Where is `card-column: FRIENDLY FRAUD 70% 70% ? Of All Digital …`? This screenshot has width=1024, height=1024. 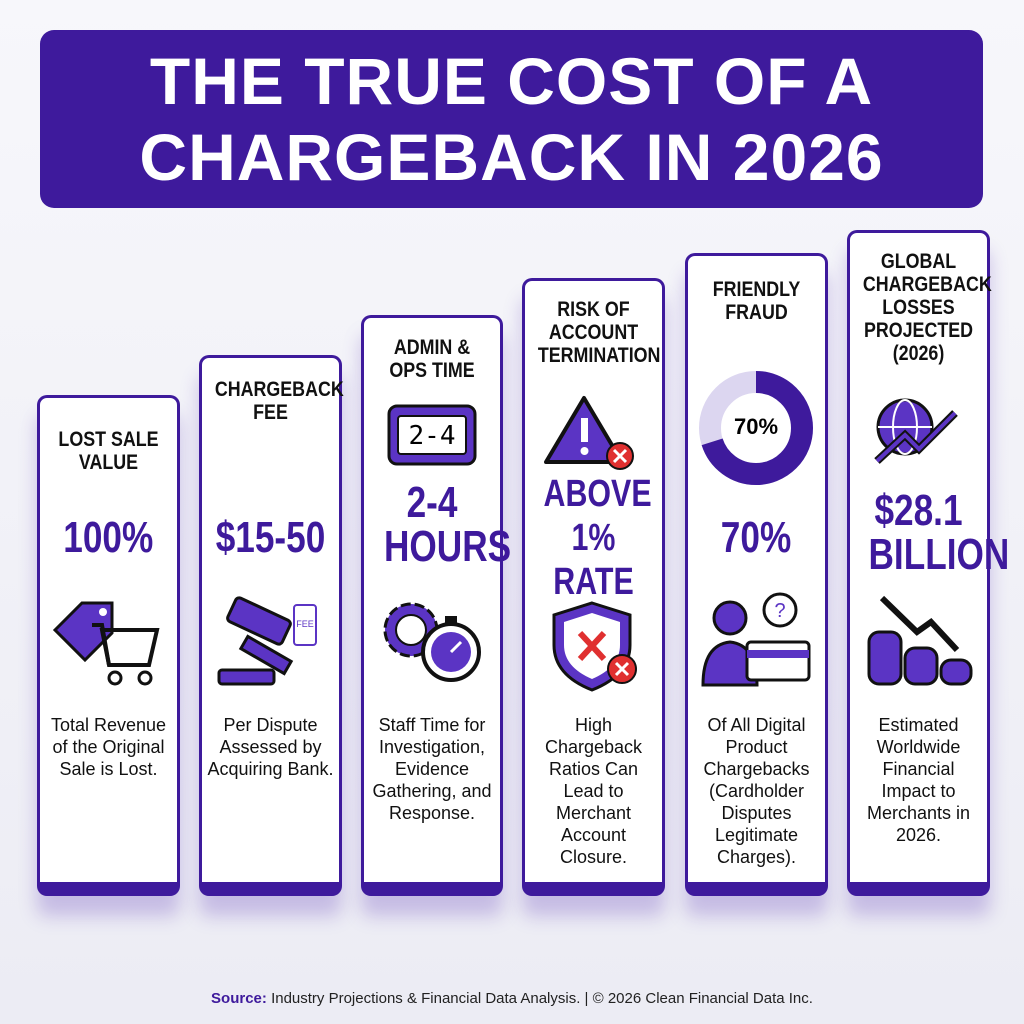 card-column: FRIENDLY FRAUD 70% 70% ? Of All Digital … is located at coordinates (756, 512).